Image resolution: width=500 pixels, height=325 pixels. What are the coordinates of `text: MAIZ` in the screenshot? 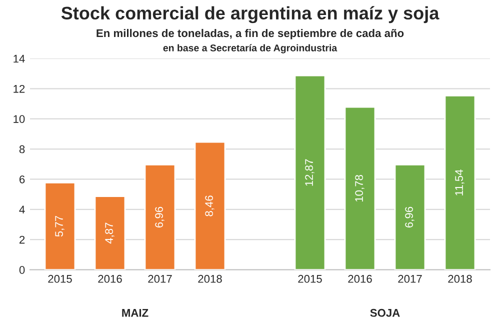 It's located at (135, 313).